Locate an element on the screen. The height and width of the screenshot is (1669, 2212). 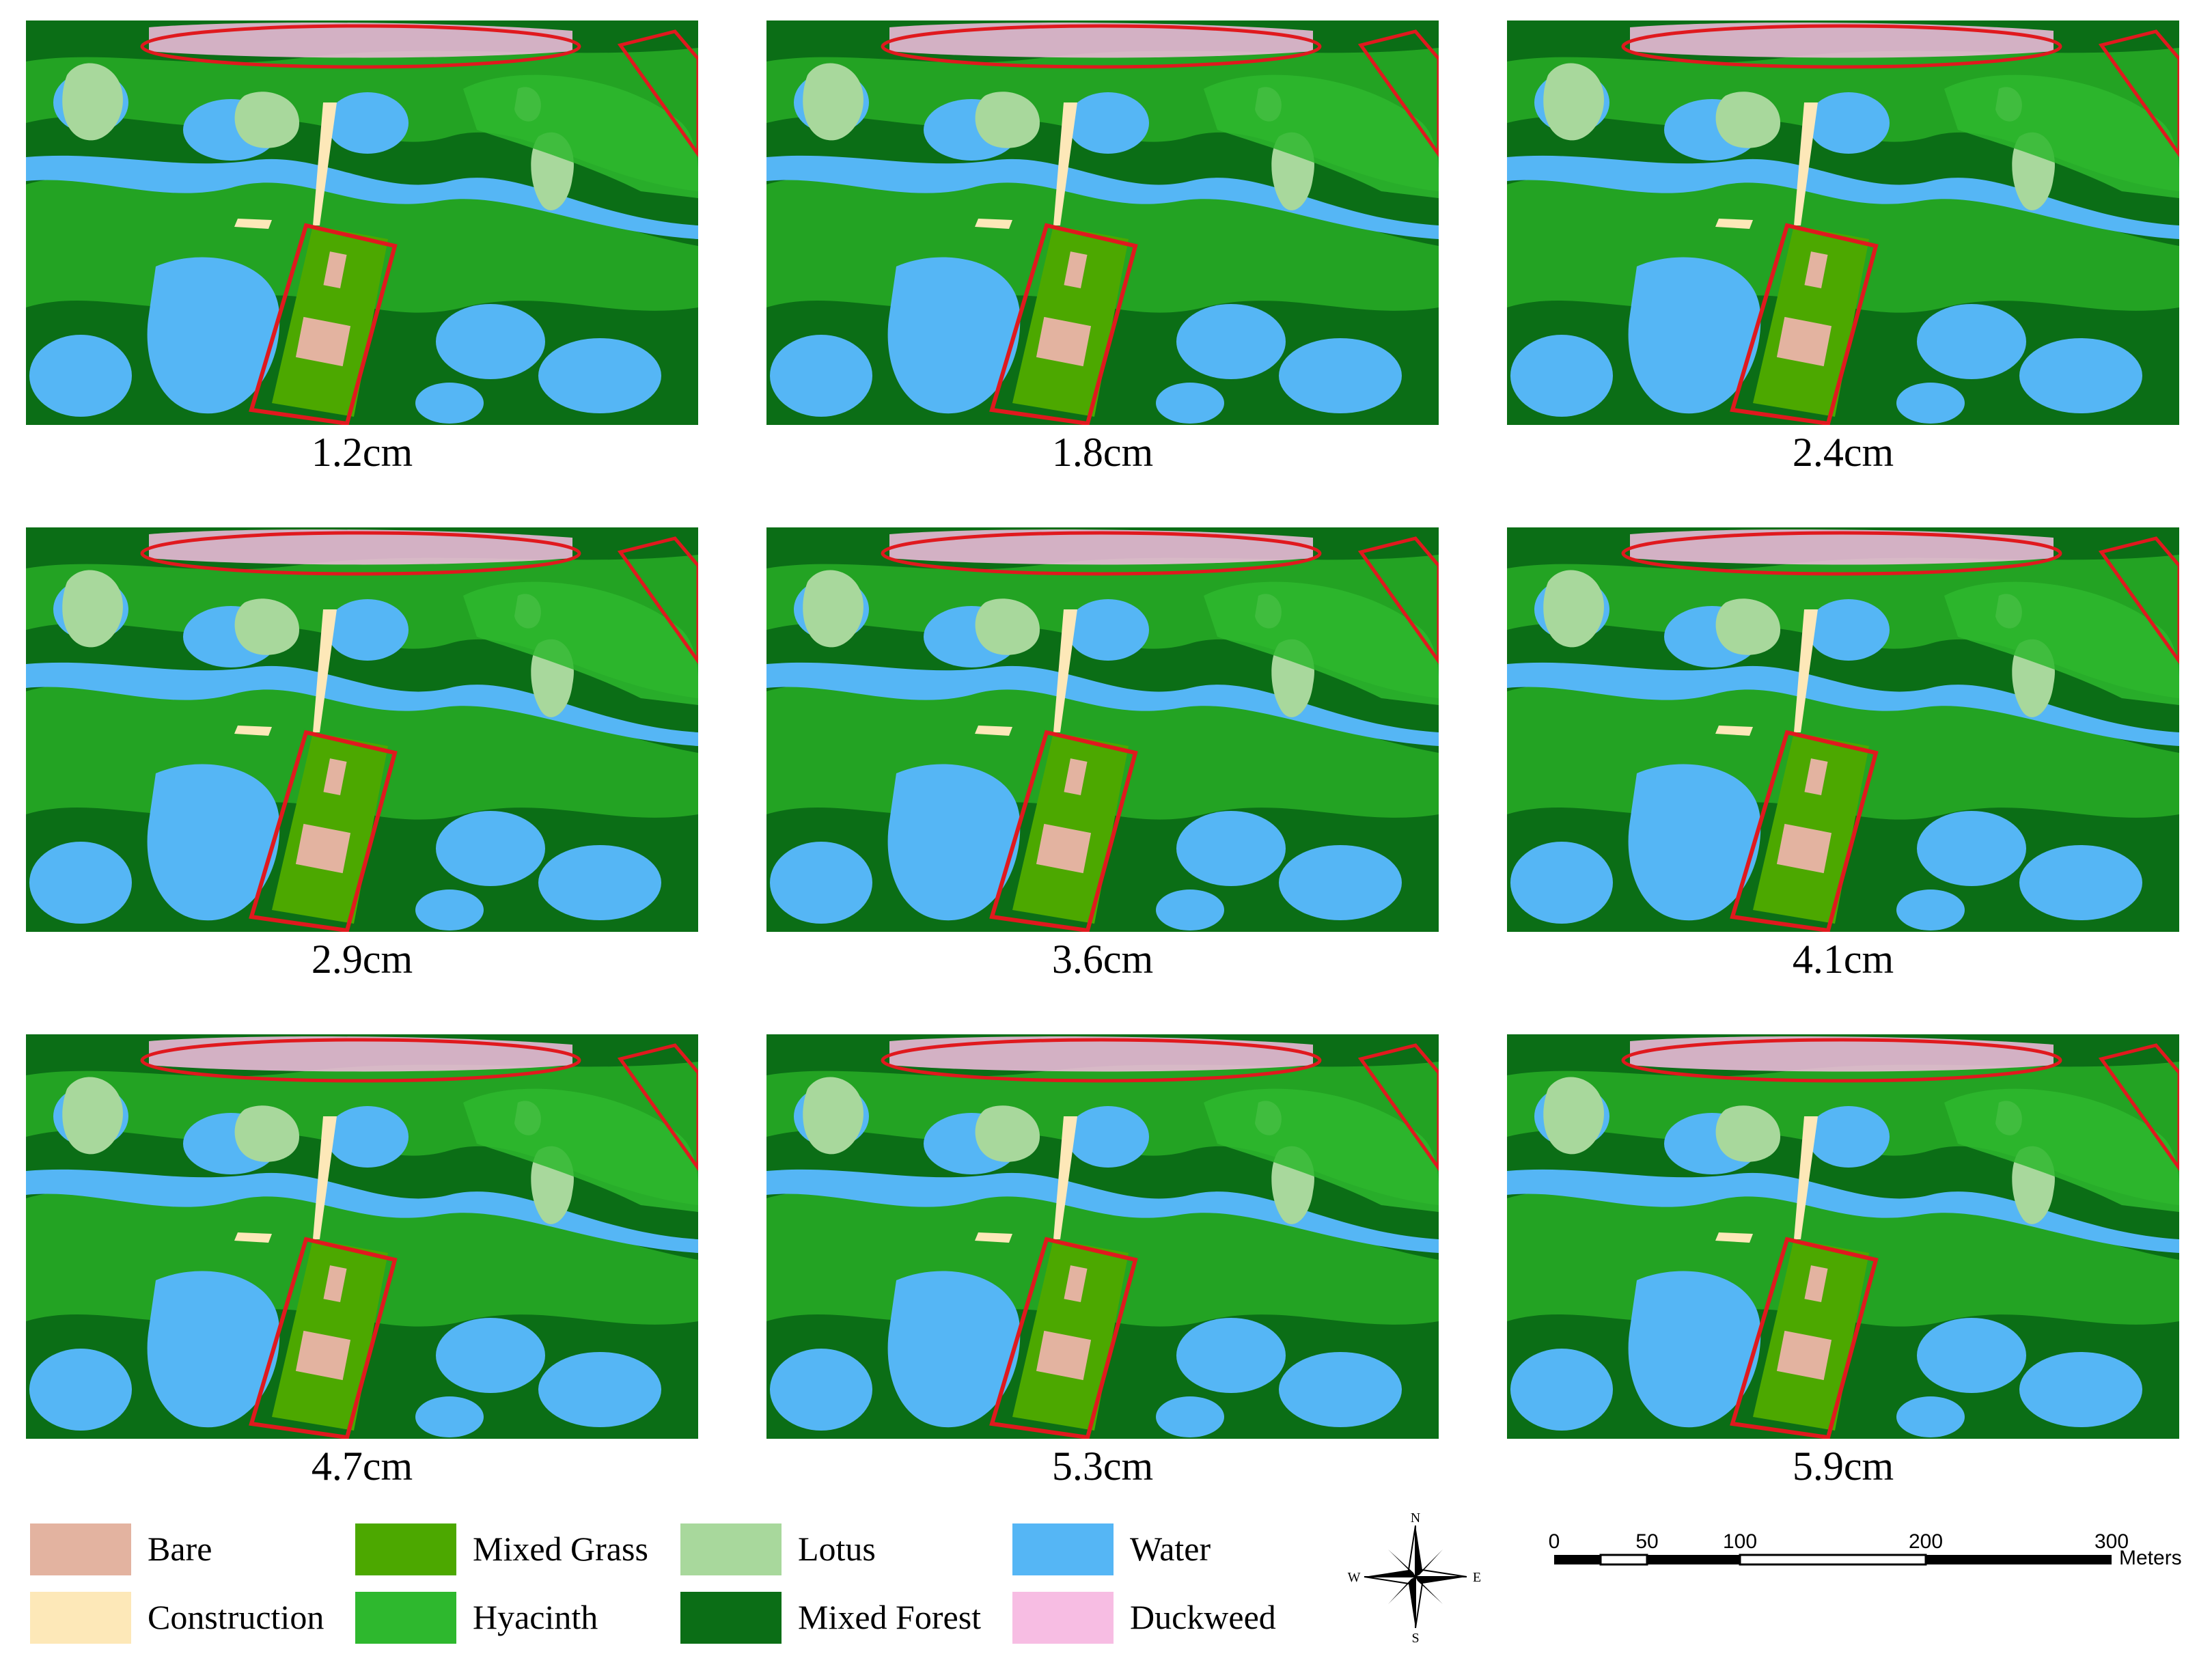
map-resolution-label: 1.2cm is located at coordinates (362, 452).